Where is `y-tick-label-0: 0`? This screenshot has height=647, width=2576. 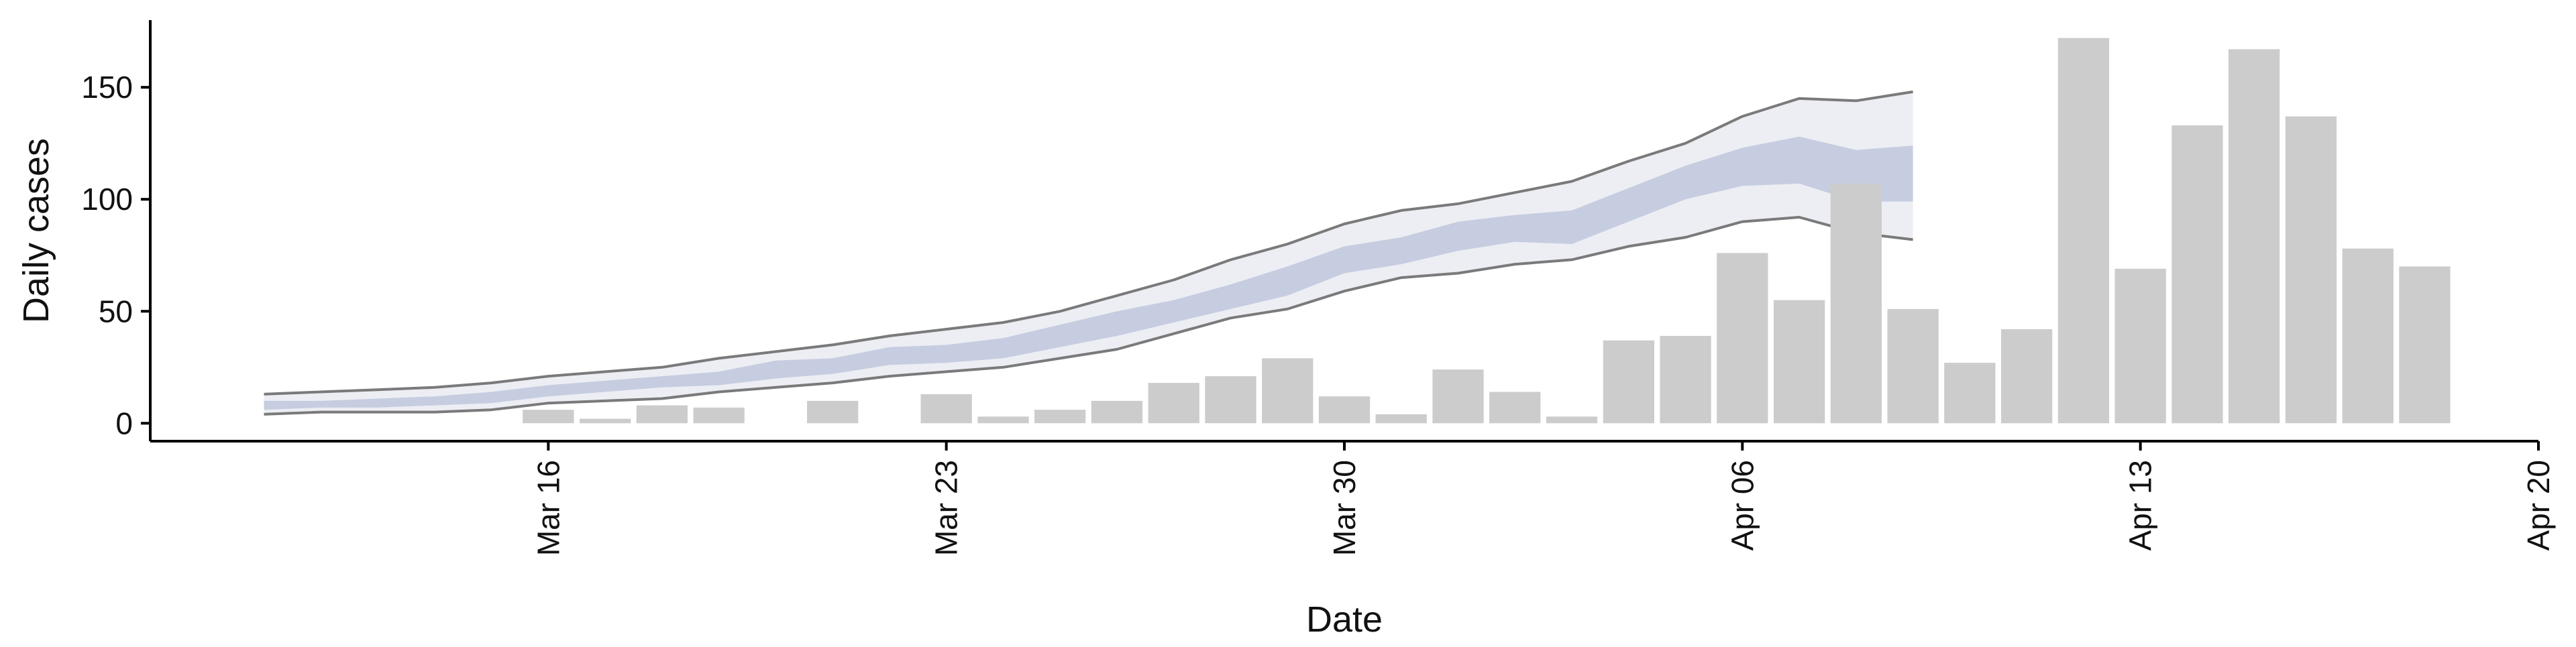
y-tick-label-0: 0 is located at coordinates (124, 423).